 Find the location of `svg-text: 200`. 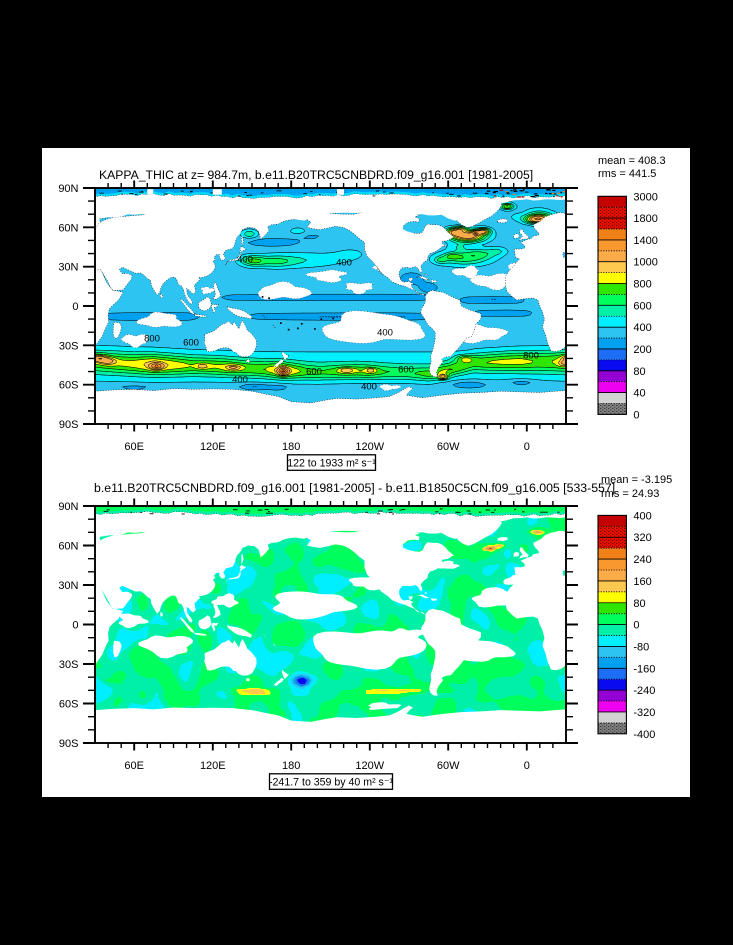

svg-text: 200 is located at coordinates (642, 350).